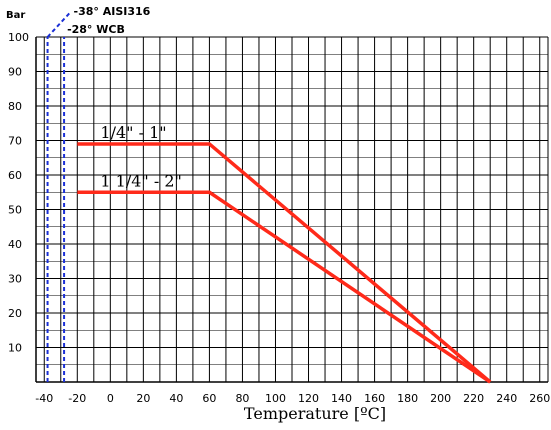 The height and width of the screenshot is (430, 551). Describe the element at coordinates (18, 37) in the screenshot. I see `y-tick-label: 100` at that location.